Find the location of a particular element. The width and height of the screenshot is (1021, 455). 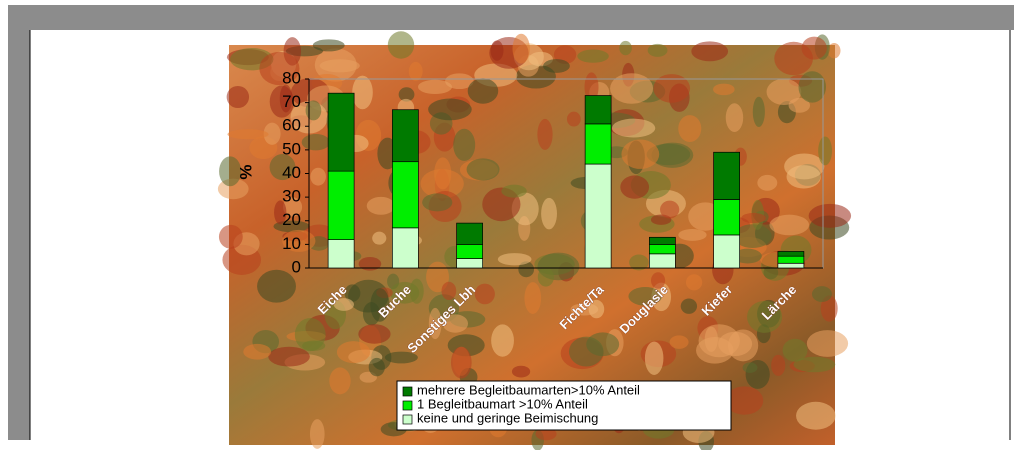

y-tick-label: 10 is located at coordinates (291, 243).